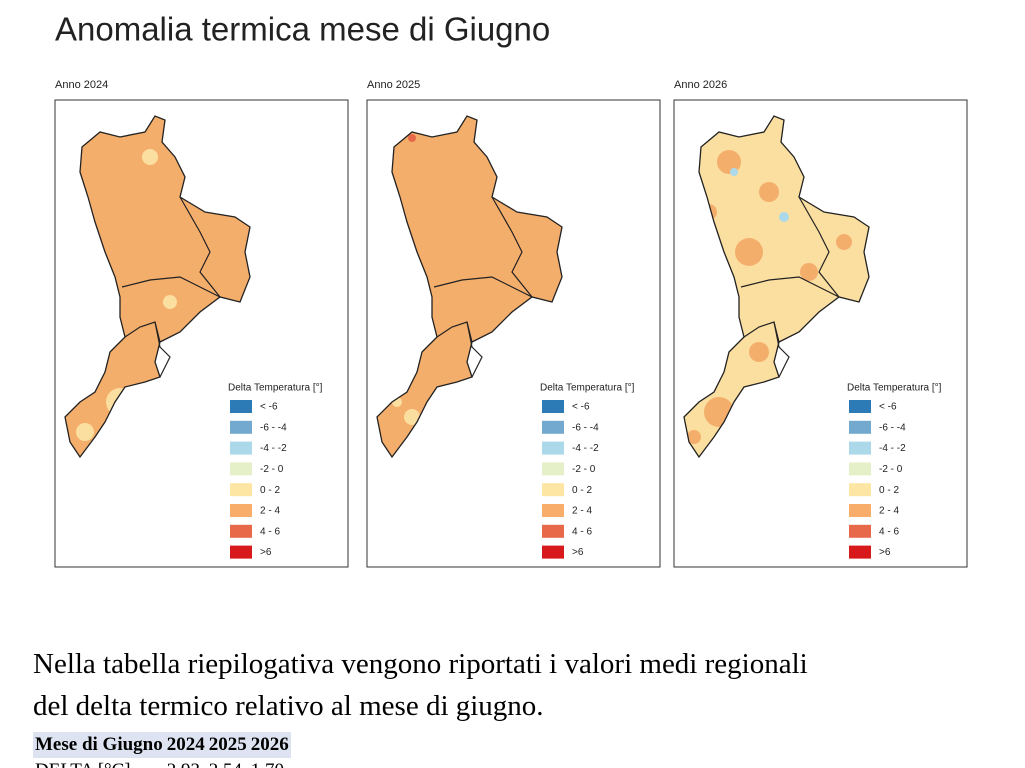  What do you see at coordinates (270, 763) in the screenshot?
I see `cell: 1,70` at bounding box center [270, 763].